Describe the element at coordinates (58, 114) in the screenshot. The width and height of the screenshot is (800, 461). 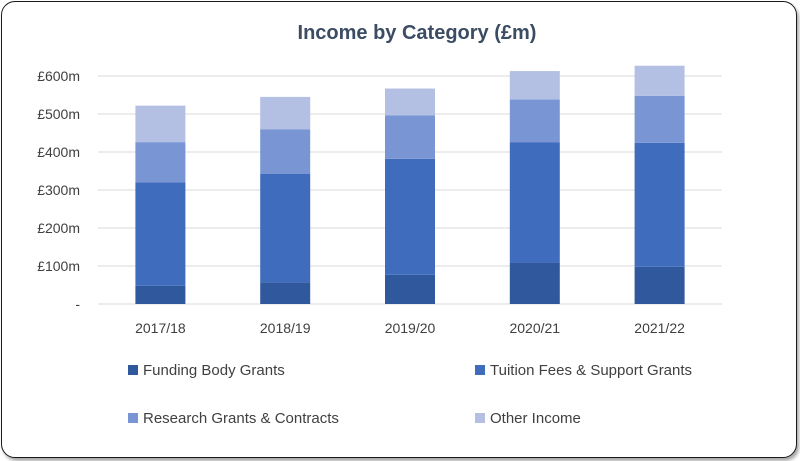
I see `y-tick-label: £500m` at that location.